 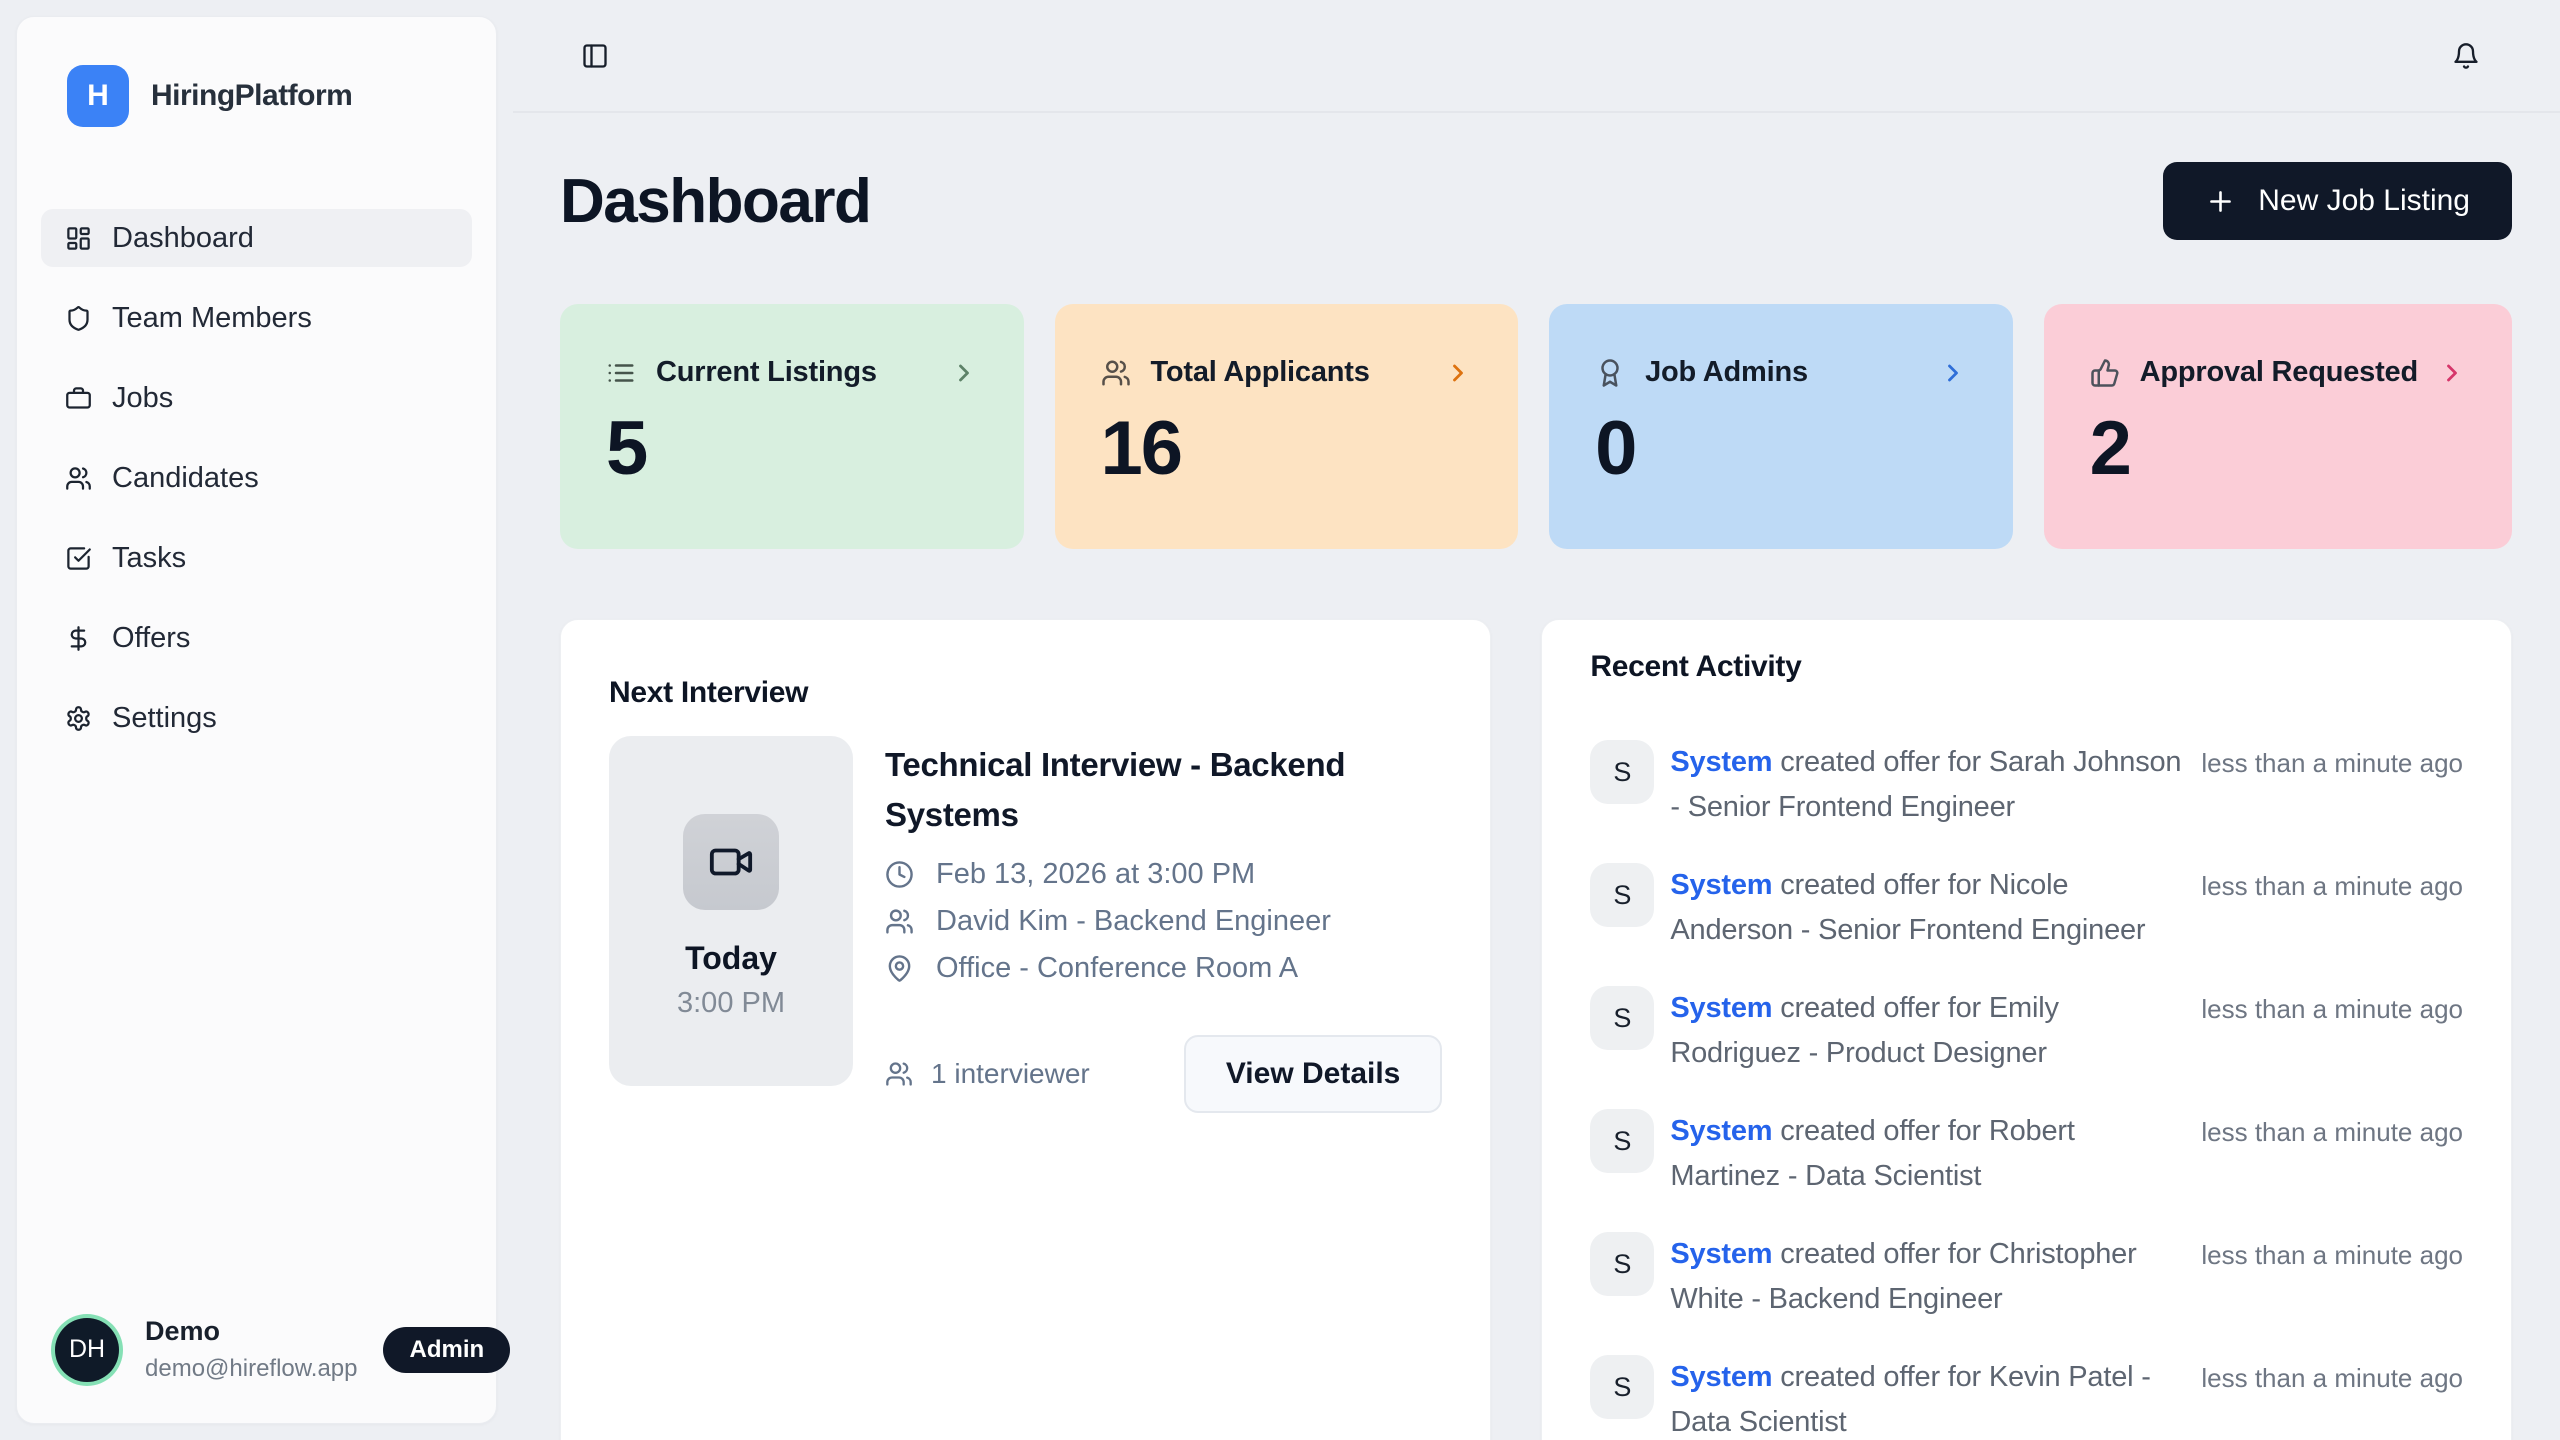 What do you see at coordinates (183, 237) in the screenshot?
I see `sidebar-item-label: Dashboard` at bounding box center [183, 237].